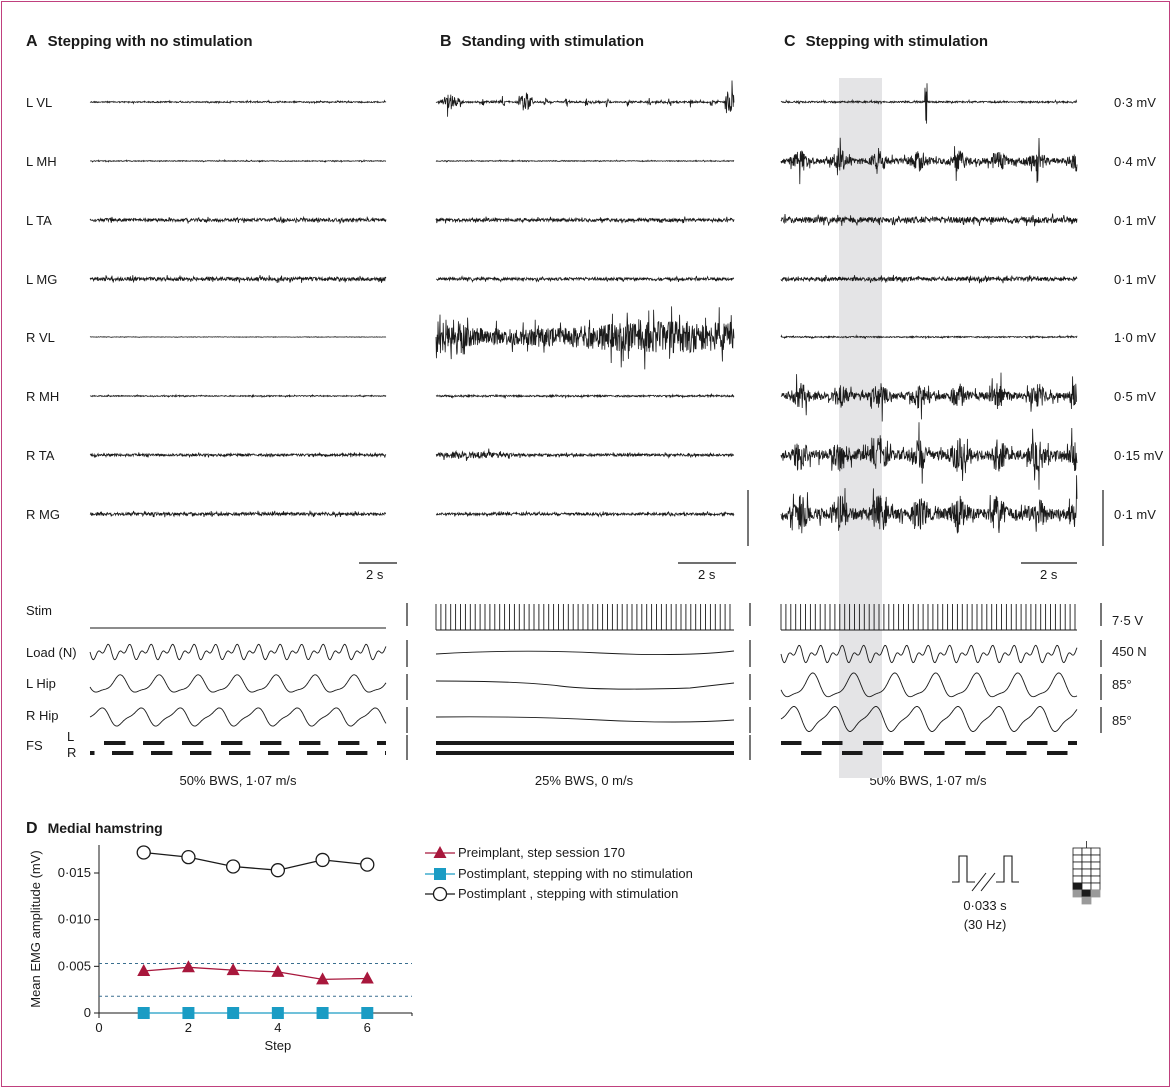  What do you see at coordinates (188, 1027) in the screenshot?
I see `x-tick-label: 2` at bounding box center [188, 1027].